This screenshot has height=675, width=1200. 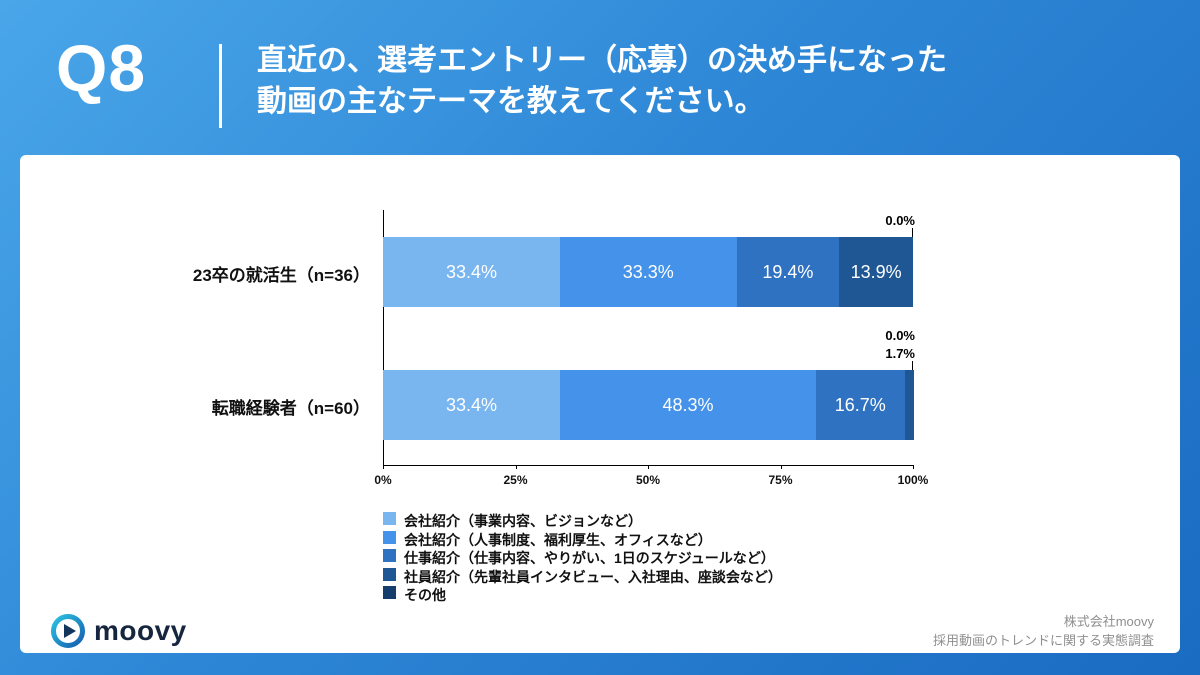 I want to click on credit-company: 株式会社moovy, so click(x=1108, y=621).